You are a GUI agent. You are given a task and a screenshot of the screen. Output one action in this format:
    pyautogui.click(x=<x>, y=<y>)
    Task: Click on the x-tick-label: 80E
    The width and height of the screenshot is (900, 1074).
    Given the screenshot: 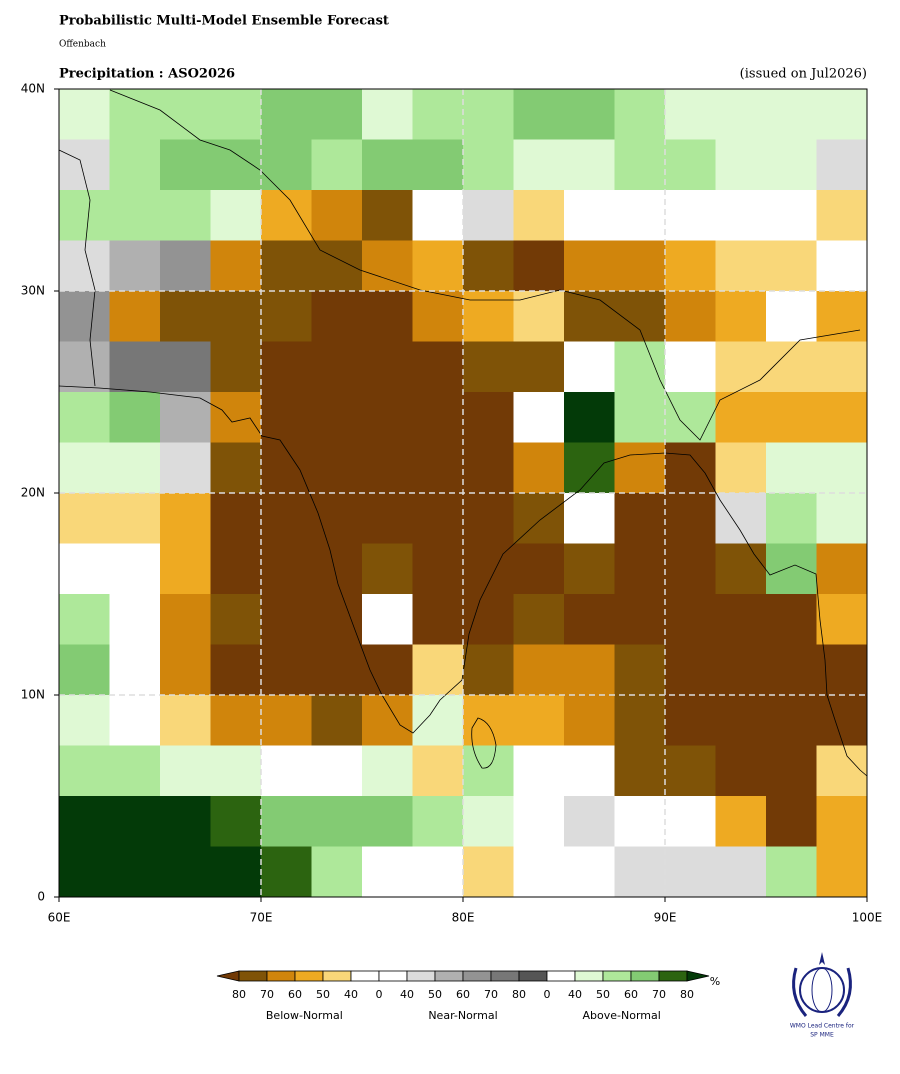 What is the action you would take?
    pyautogui.click(x=463, y=918)
    